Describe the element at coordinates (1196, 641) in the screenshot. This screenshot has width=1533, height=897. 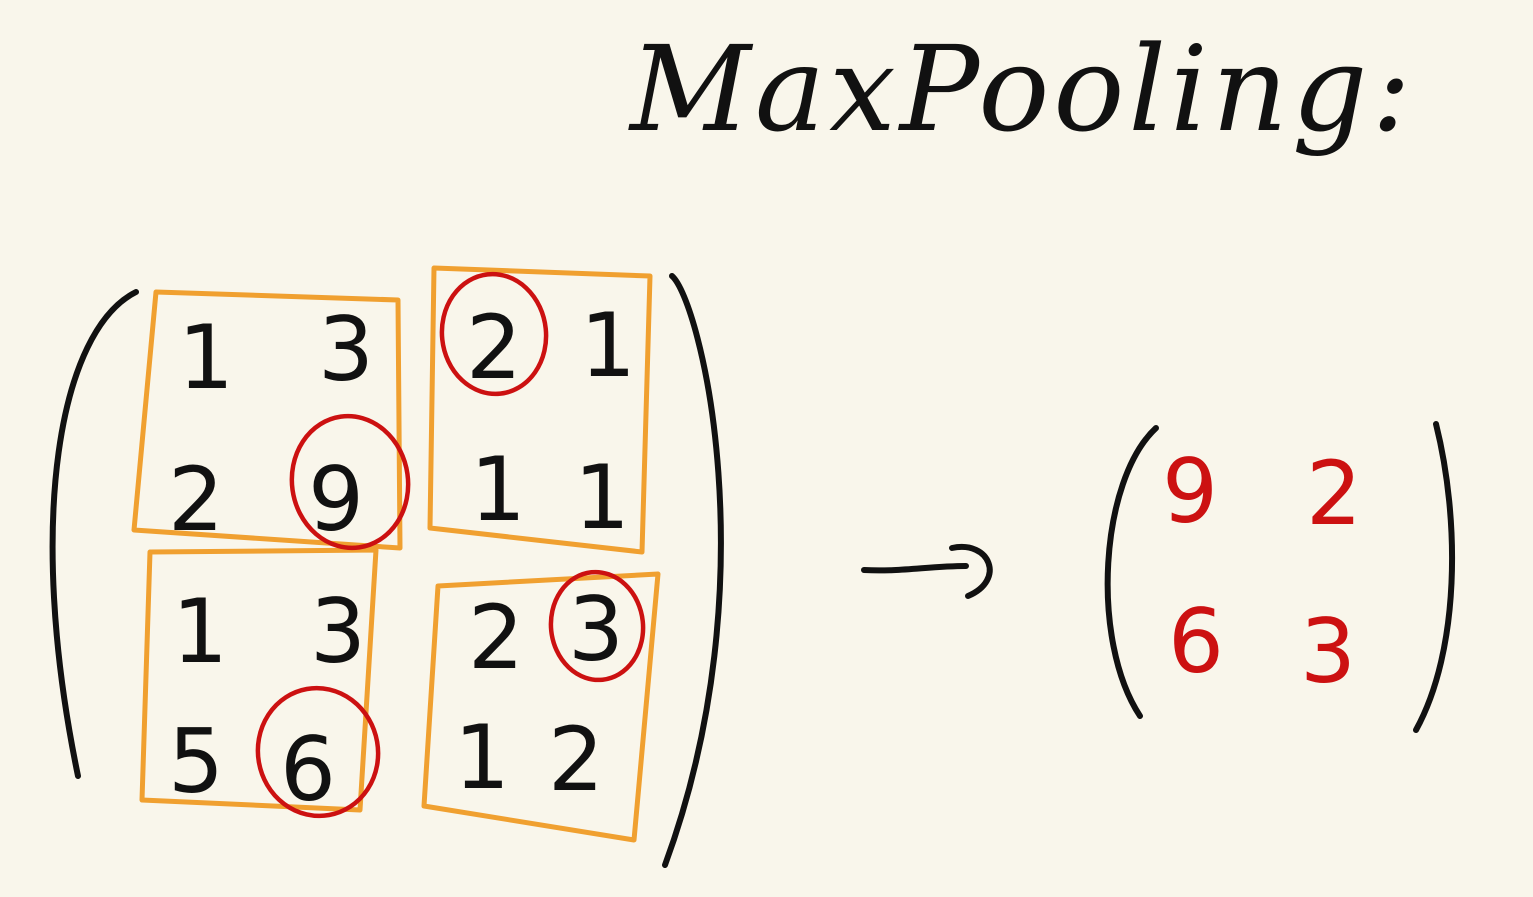
I see `output-cell-2: 6` at that location.